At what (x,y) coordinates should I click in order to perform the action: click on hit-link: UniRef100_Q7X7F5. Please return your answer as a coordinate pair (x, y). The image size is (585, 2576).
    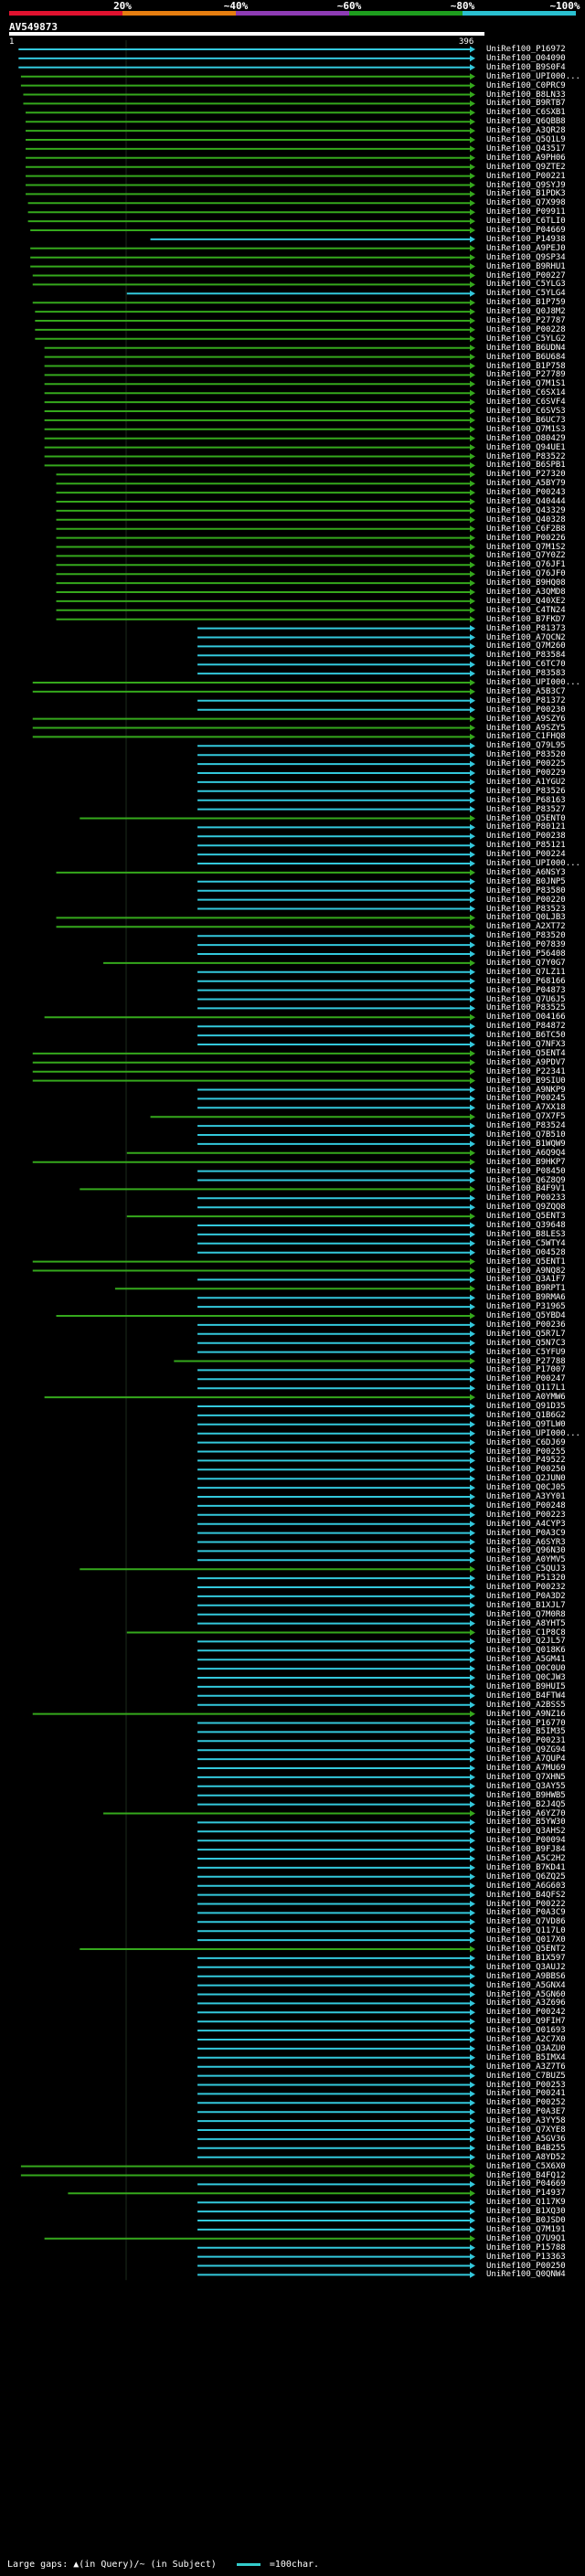
    Looking at the image, I should click on (526, 1117).